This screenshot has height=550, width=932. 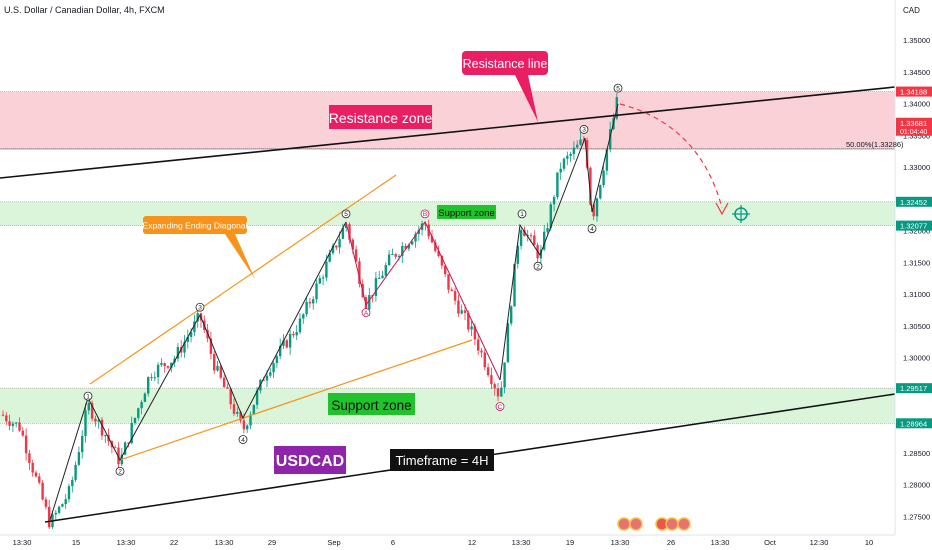 I want to click on price-tick-label: 1.30500, so click(x=916, y=326).